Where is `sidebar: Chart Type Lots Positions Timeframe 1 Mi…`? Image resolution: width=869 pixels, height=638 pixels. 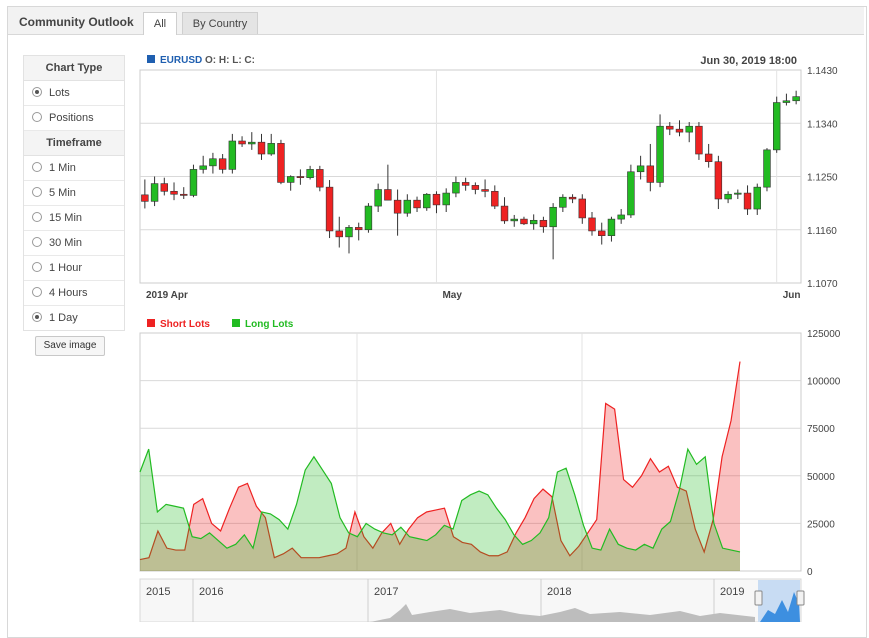
sidebar: Chart Type Lots Positions Timeframe 1 Mi… is located at coordinates (74, 193).